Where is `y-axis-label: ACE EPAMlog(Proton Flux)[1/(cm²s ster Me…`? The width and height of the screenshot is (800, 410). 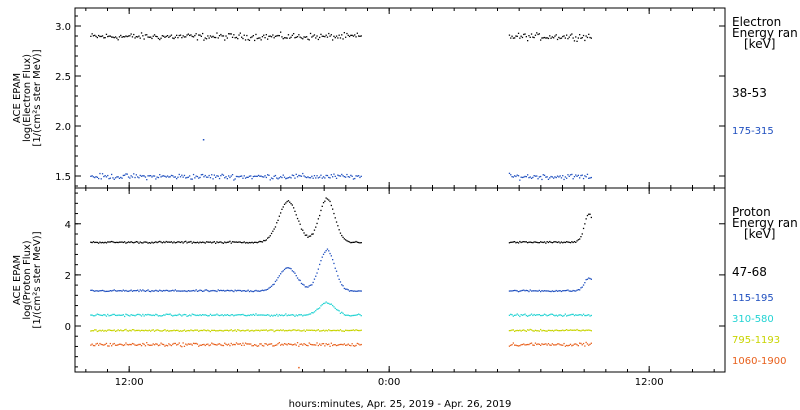
y-axis-label: ACE EPAMlog(Proton Flux)[1/(cm²s ster Me… is located at coordinates (27, 279).